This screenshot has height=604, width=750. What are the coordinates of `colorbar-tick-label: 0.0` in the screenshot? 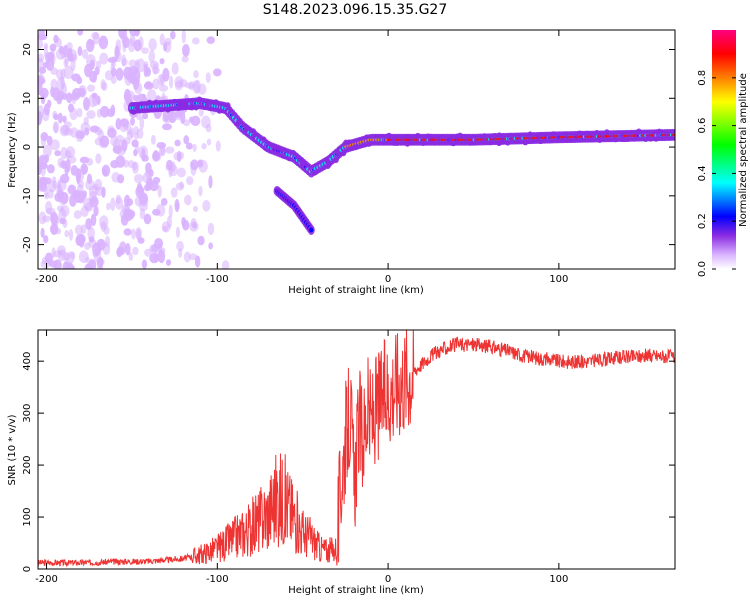 It's located at (702, 269).